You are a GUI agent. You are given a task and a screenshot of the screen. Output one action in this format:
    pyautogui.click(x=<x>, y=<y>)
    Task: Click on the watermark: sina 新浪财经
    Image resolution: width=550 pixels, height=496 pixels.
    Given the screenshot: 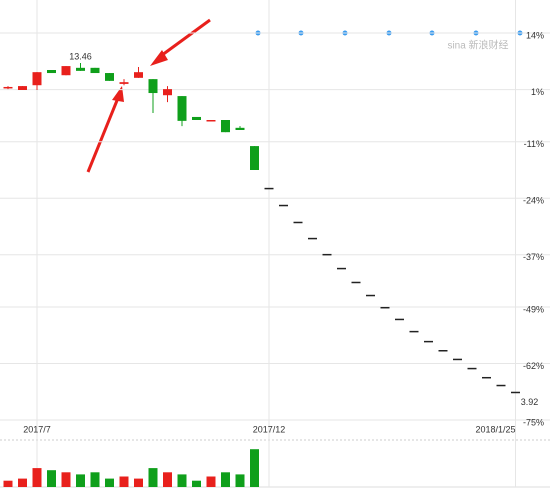 What is the action you would take?
    pyautogui.click(x=477, y=45)
    